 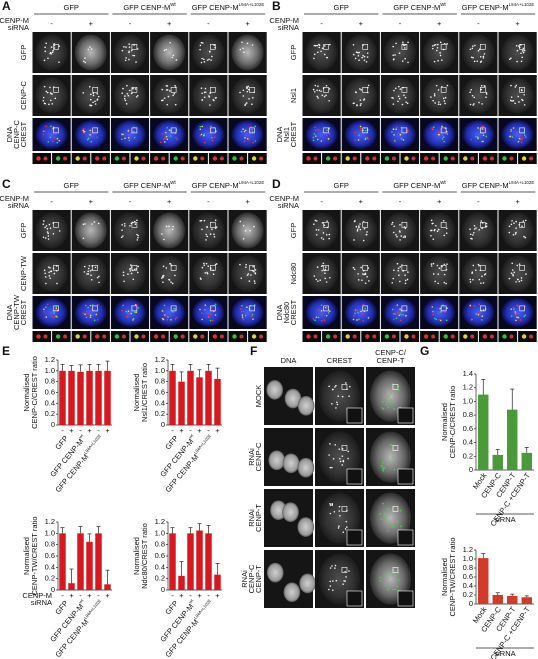 What do you see at coordinates (286, 134) in the screenshot?
I see `row-label: Nsl1` at bounding box center [286, 134].